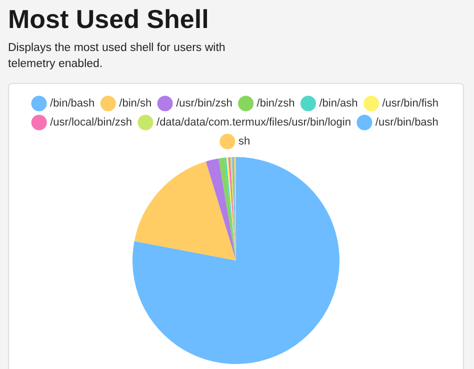 The width and height of the screenshot is (474, 369). What do you see at coordinates (410, 104) in the screenshot?
I see `legend-label: /usr/bin/fish` at bounding box center [410, 104].